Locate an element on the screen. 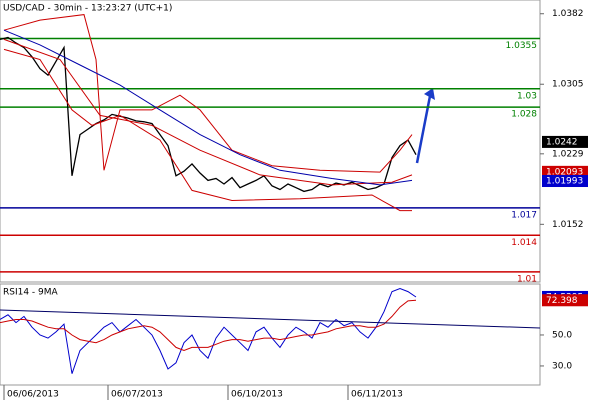  price-marker-label: 1.01993 is located at coordinates (564, 182).